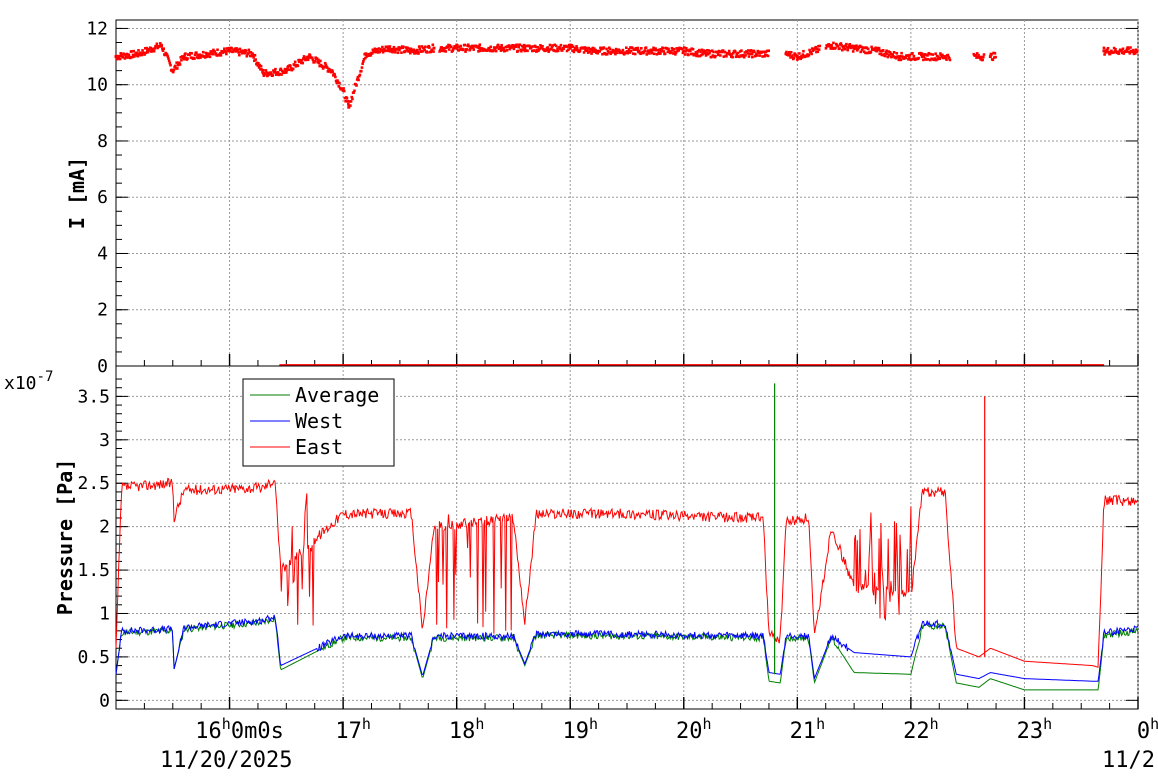  What do you see at coordinates (102, 197) in the screenshot?
I see `current-y-tick-label: 6` at bounding box center [102, 197].